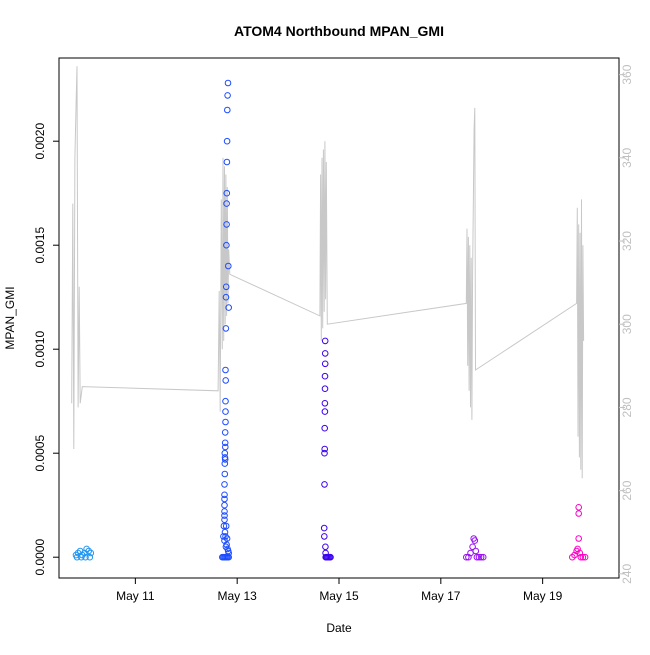 Image resolution: width=650 pixels, height=655 pixels. Describe the element at coordinates (627, 407) in the screenshot. I see `y2-tick-label: 280` at that location.